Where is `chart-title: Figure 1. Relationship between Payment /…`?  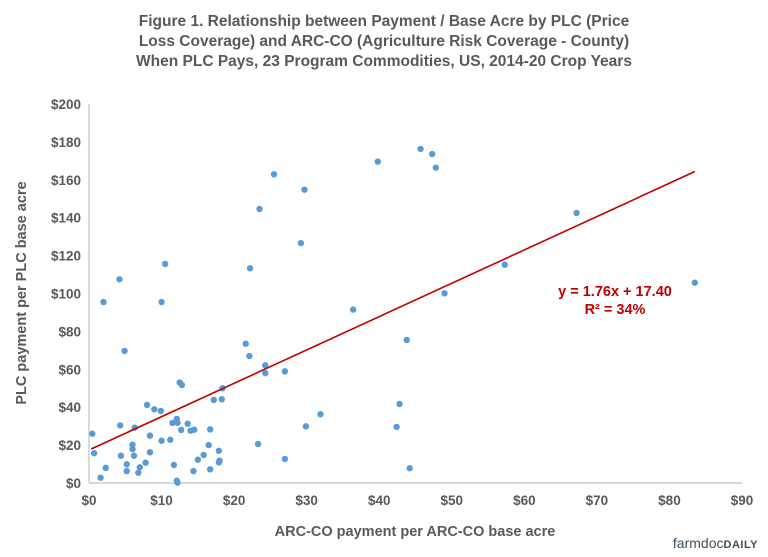
chart-title: Figure 1. Relationship between Payment /… is located at coordinates (384, 42).